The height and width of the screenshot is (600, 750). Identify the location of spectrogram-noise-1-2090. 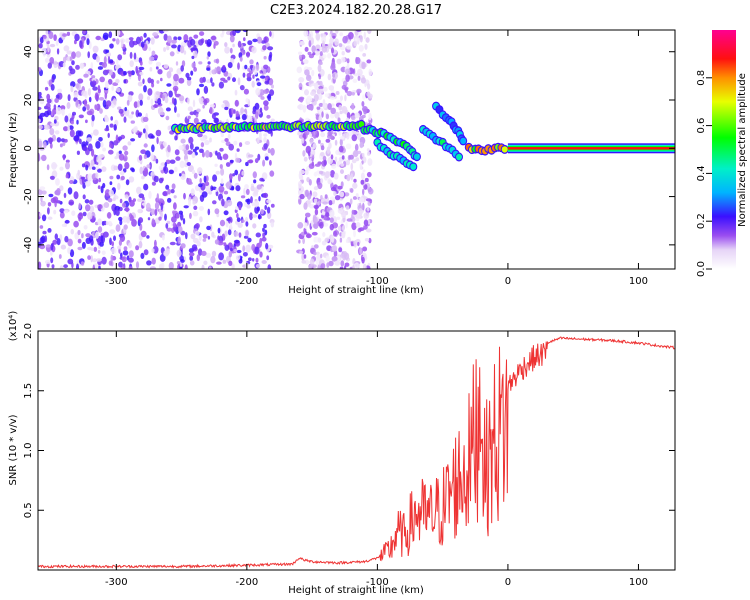
(339, 228).